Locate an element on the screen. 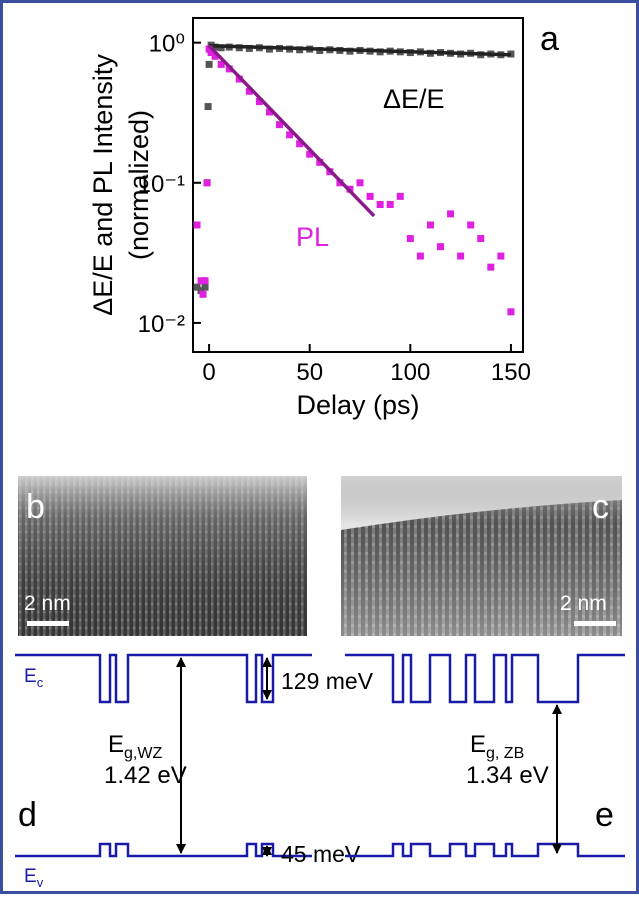  gap-label: Eg,WZ is located at coordinates (135, 746).